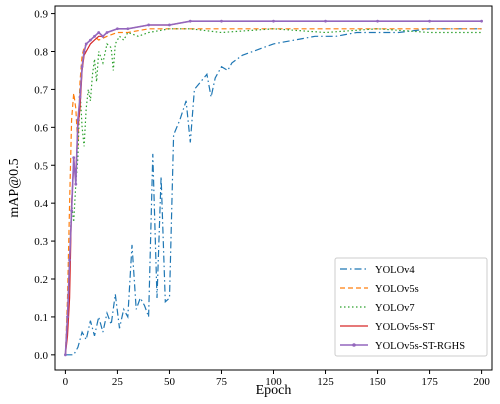 The width and height of the screenshot is (500, 404). What do you see at coordinates (354, 345) in the screenshot?
I see `legend-marker-yolov5s-st-rghs` at bounding box center [354, 345].